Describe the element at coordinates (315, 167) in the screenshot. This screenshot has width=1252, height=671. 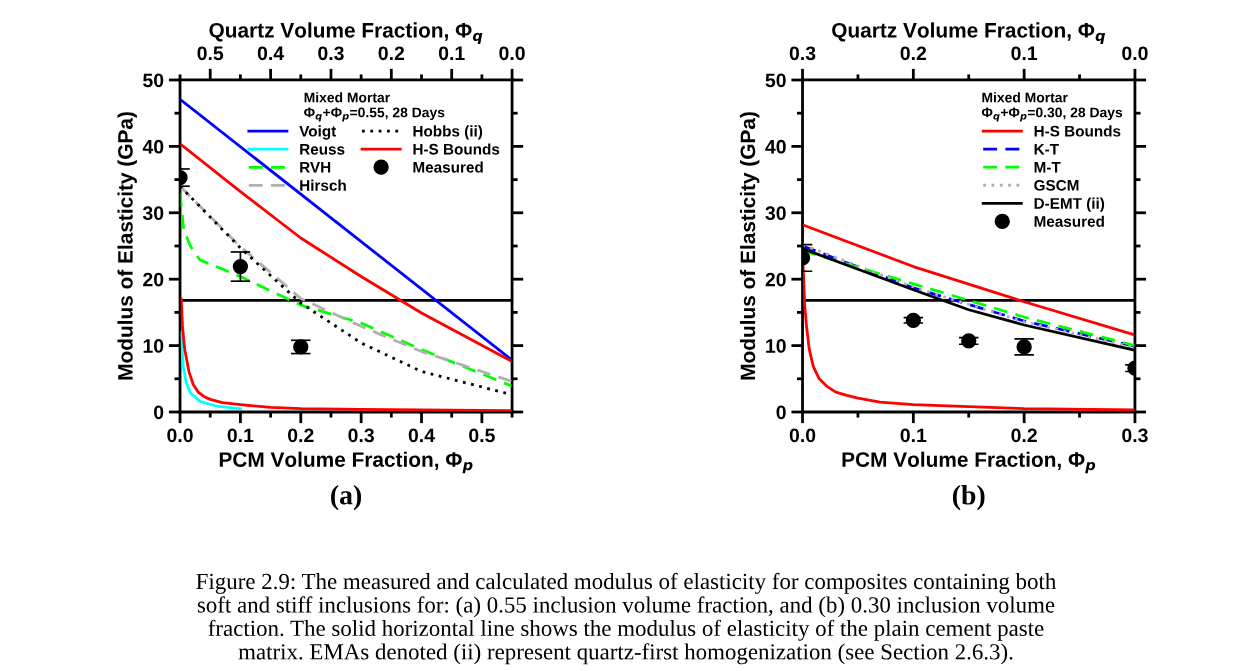
I see `legend-label: RVH` at that location.